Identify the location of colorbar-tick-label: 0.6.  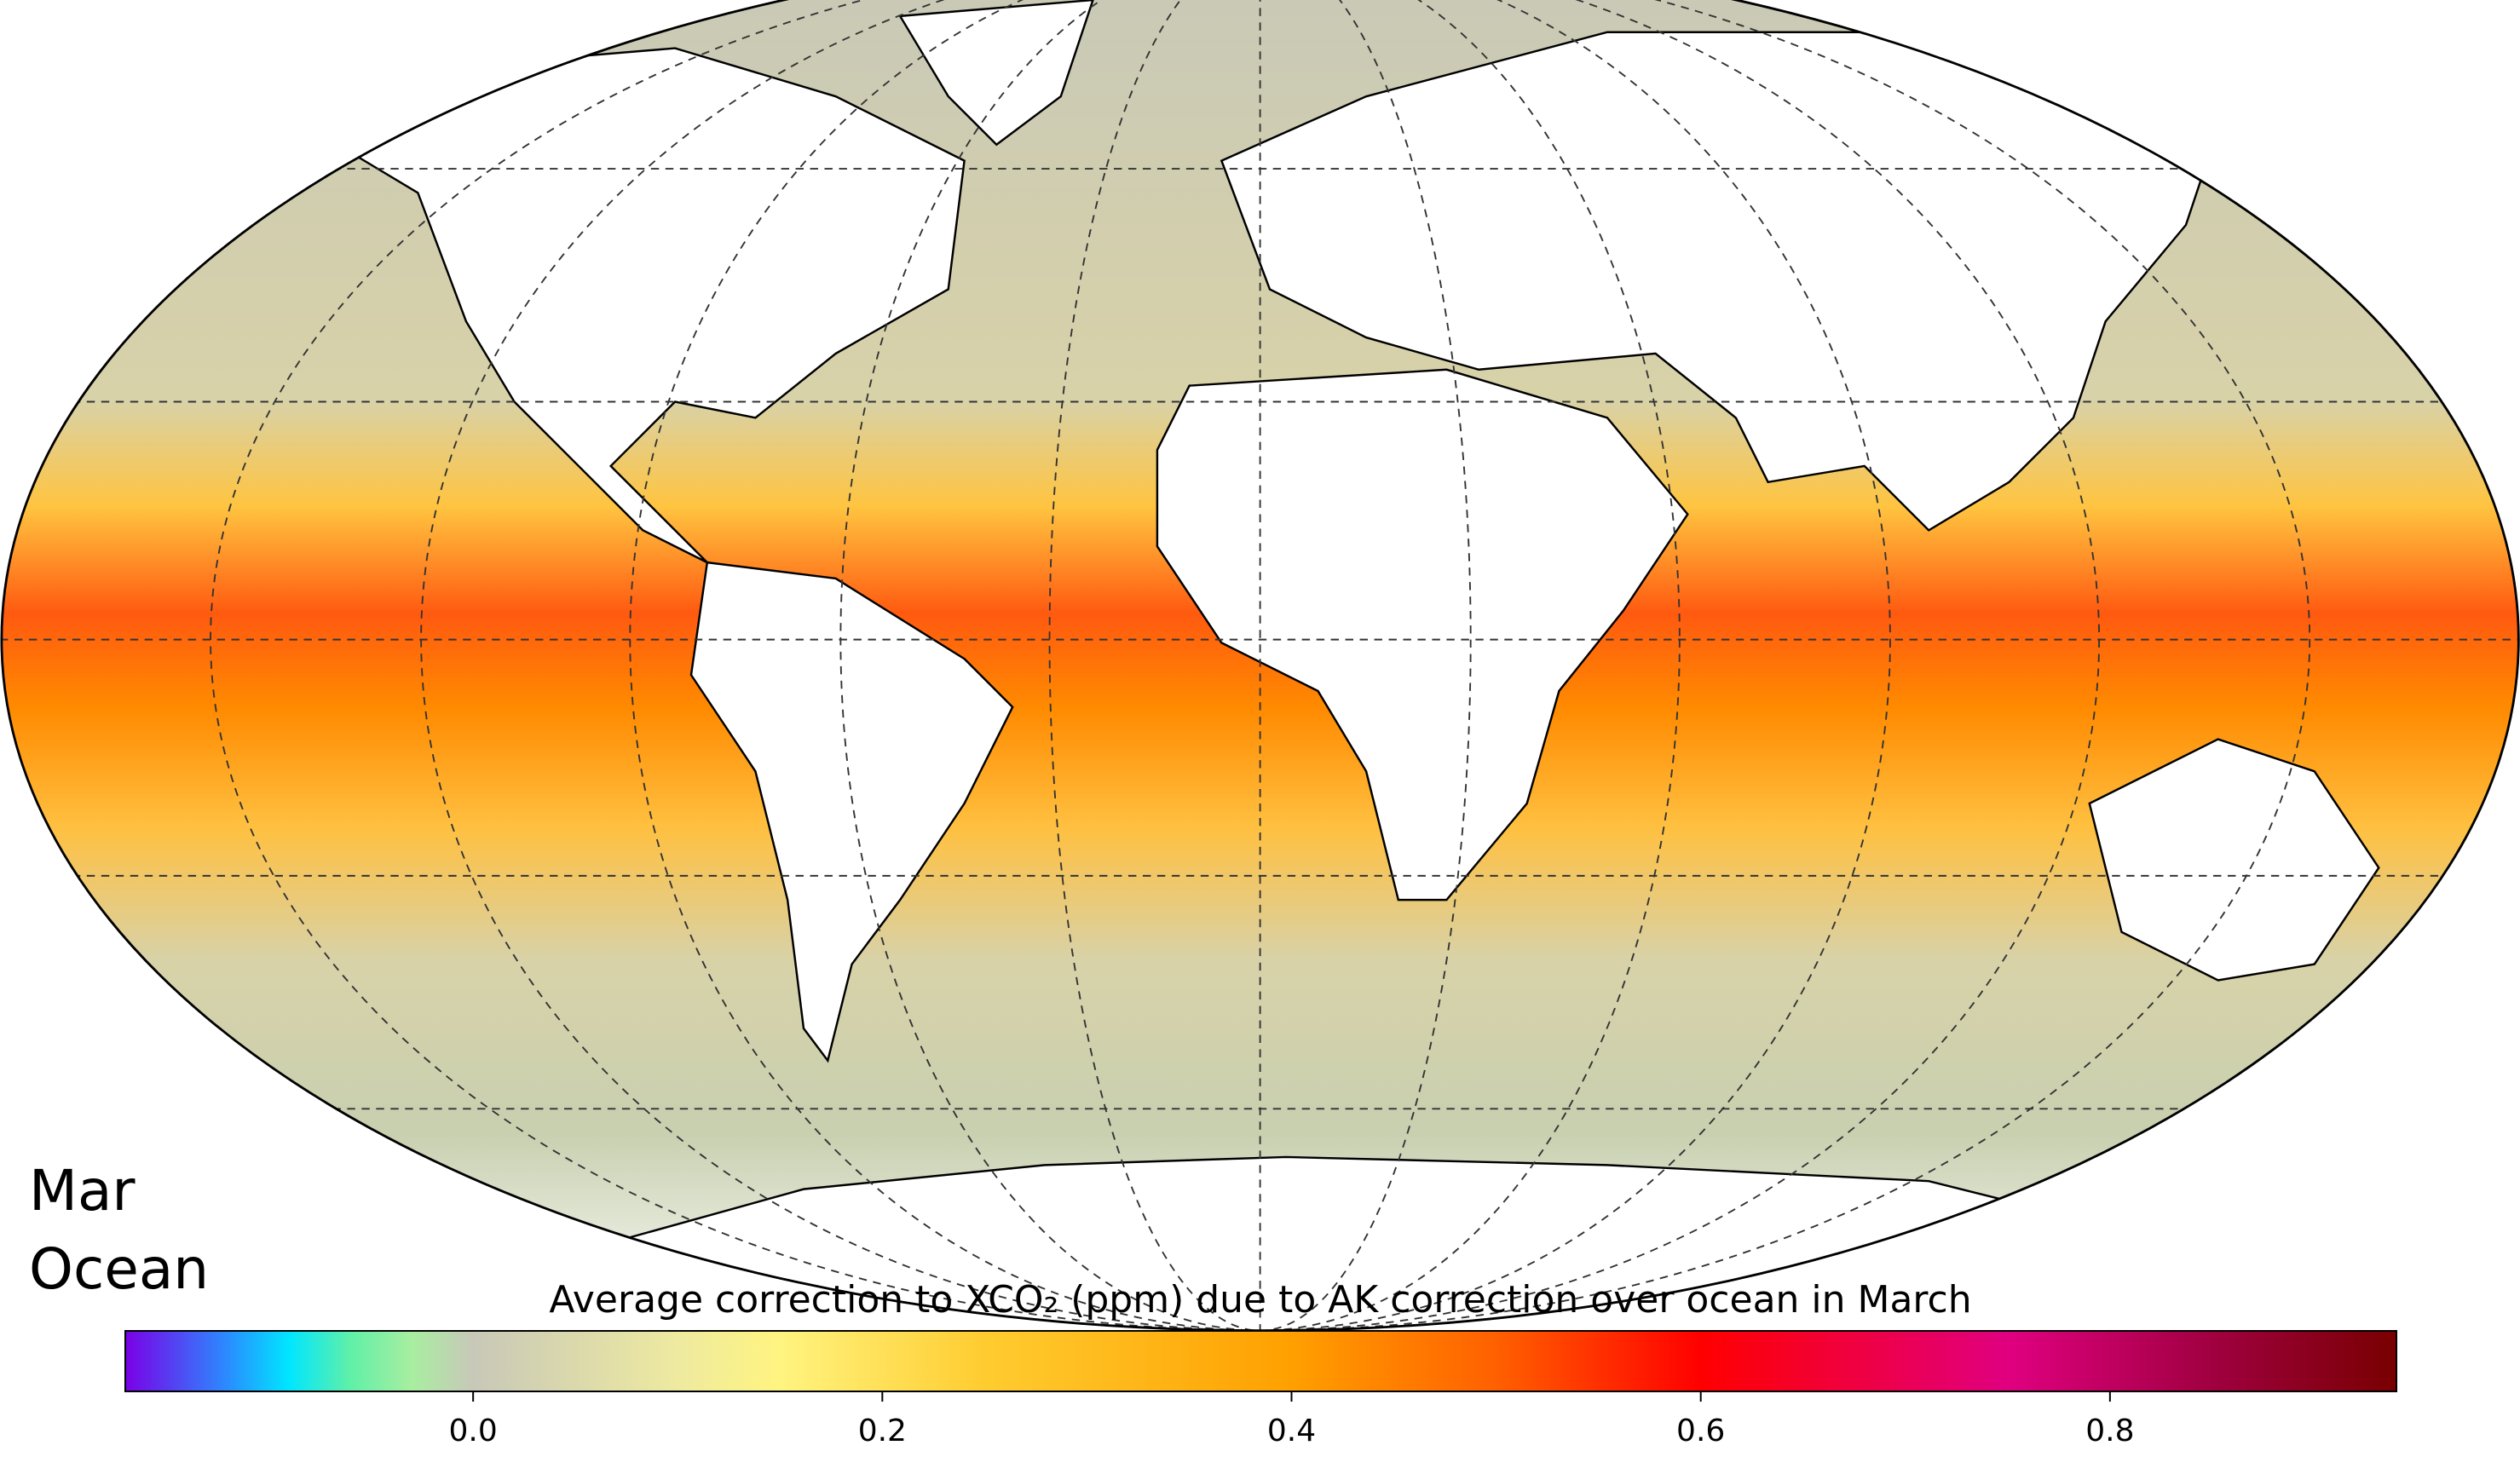
(1700, 1431).